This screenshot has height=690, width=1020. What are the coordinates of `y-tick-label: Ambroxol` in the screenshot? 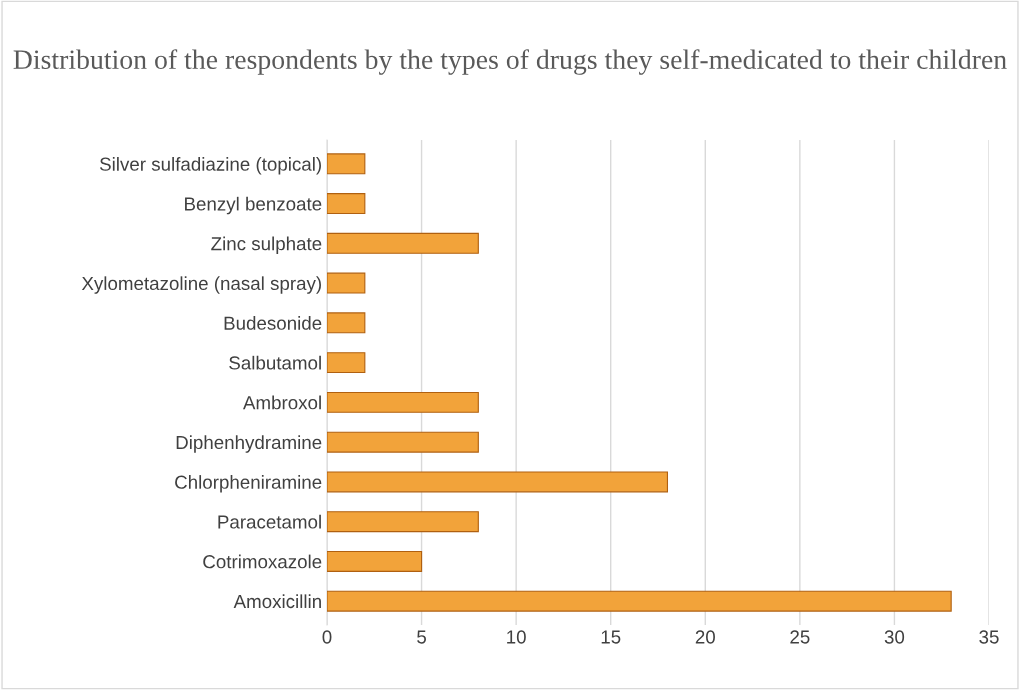 It's located at (281, 402).